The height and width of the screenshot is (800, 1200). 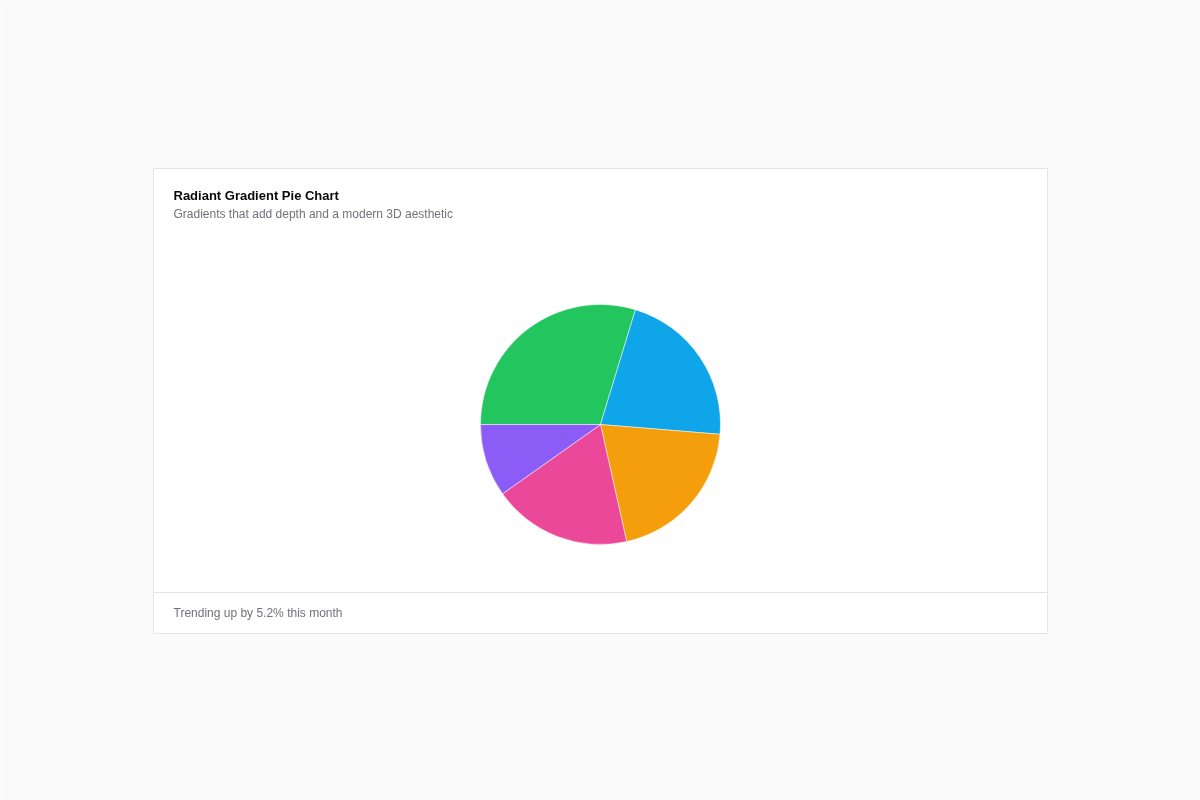 I want to click on text: Trending up by 5.2% this month, so click(x=258, y=612).